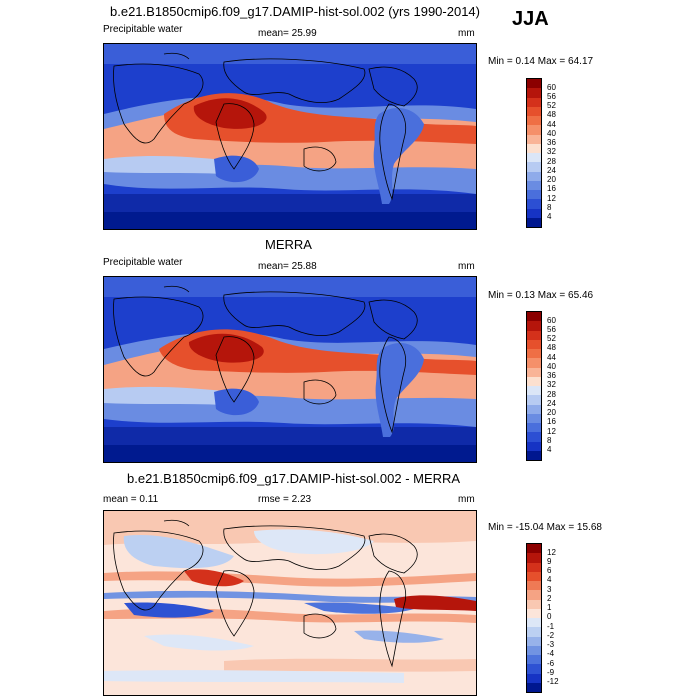 This screenshot has height=700, width=700. What do you see at coordinates (553, 681) in the screenshot?
I see `colorbar-tick: -12` at bounding box center [553, 681].